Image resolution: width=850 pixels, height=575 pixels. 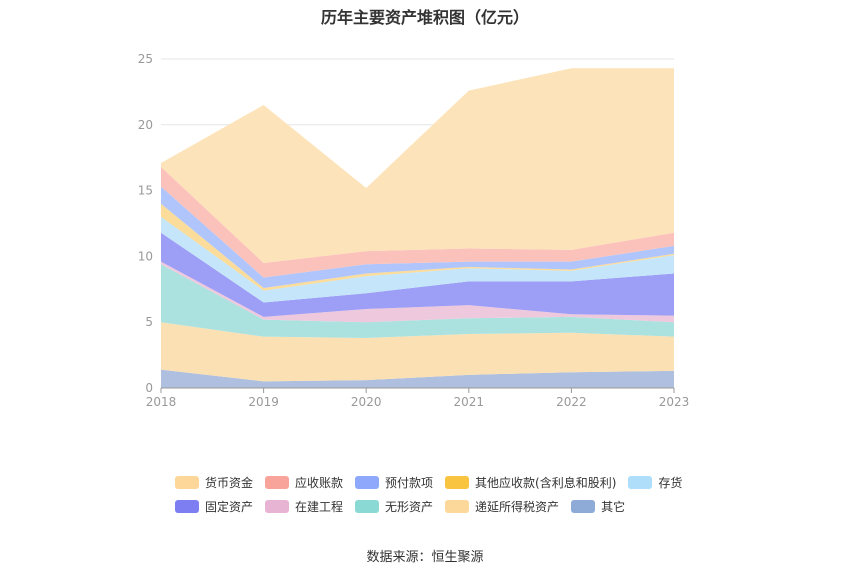 I want to click on legend-label: 货币资金, so click(x=229, y=482).